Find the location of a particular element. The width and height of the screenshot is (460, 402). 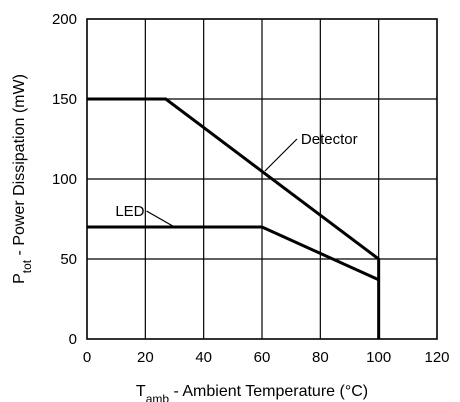

annotation-label: LED is located at coordinates (129, 211).